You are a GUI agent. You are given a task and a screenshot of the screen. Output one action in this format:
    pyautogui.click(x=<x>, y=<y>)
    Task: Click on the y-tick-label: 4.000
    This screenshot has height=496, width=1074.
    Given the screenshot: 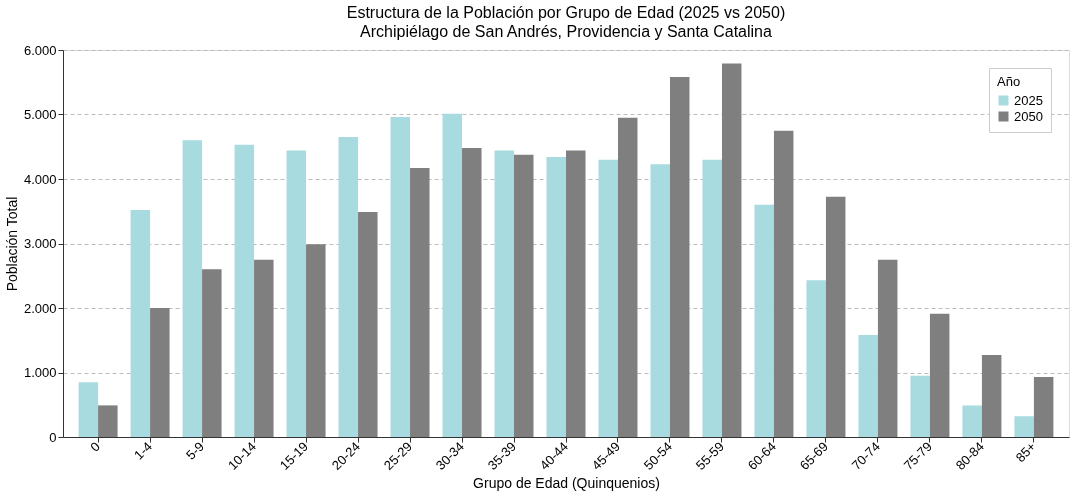 What is the action you would take?
    pyautogui.click(x=40, y=179)
    